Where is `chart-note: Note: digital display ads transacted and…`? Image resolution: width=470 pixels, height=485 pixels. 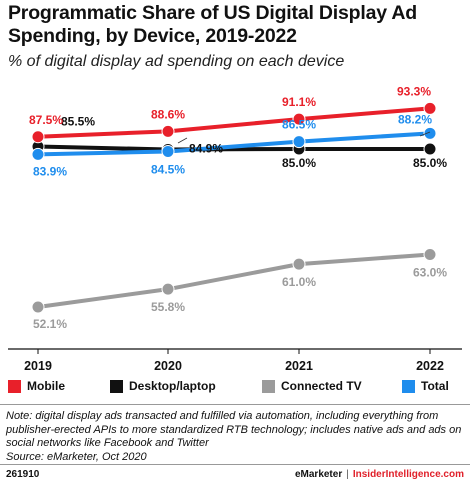 chart-note: Note: digital display ads transacted and… is located at coordinates (236, 437).